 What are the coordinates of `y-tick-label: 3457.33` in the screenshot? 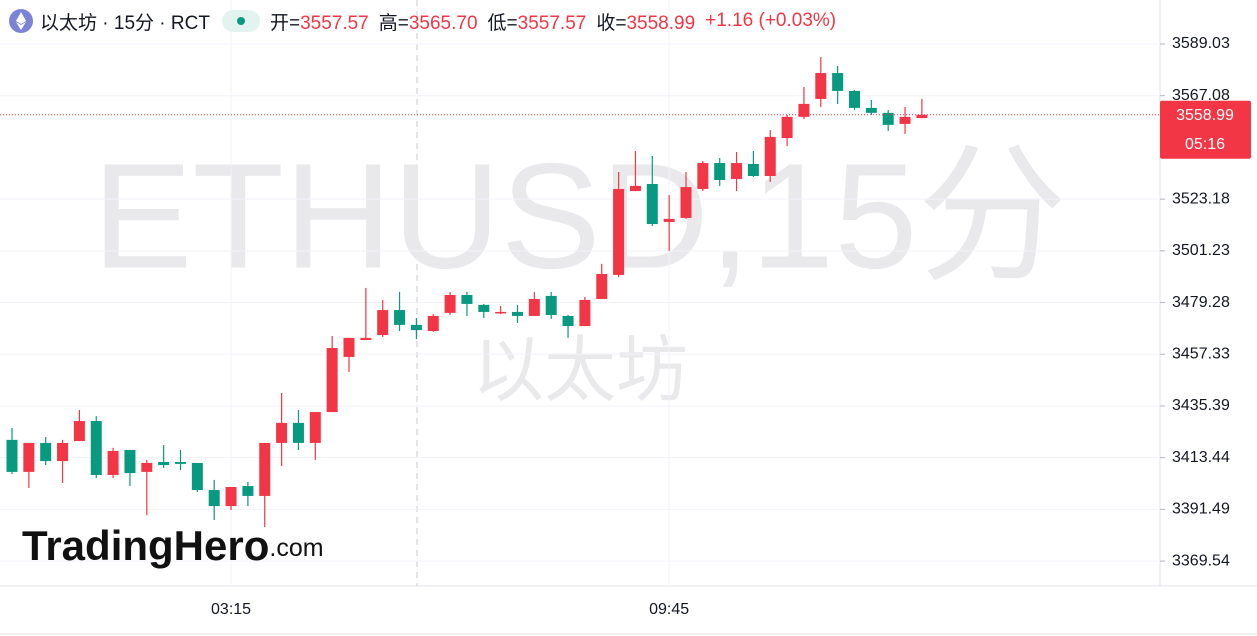 It's located at (1201, 353).